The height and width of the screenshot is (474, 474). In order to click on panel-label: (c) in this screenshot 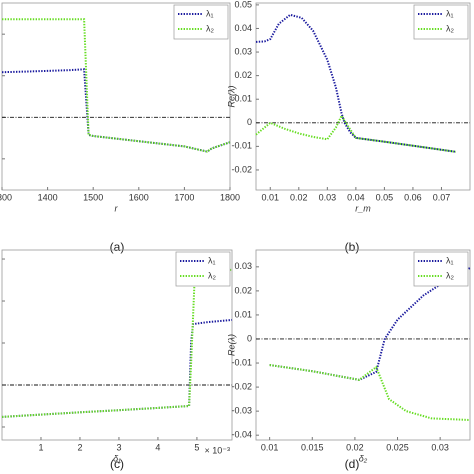, I will do `click(117, 464)`.